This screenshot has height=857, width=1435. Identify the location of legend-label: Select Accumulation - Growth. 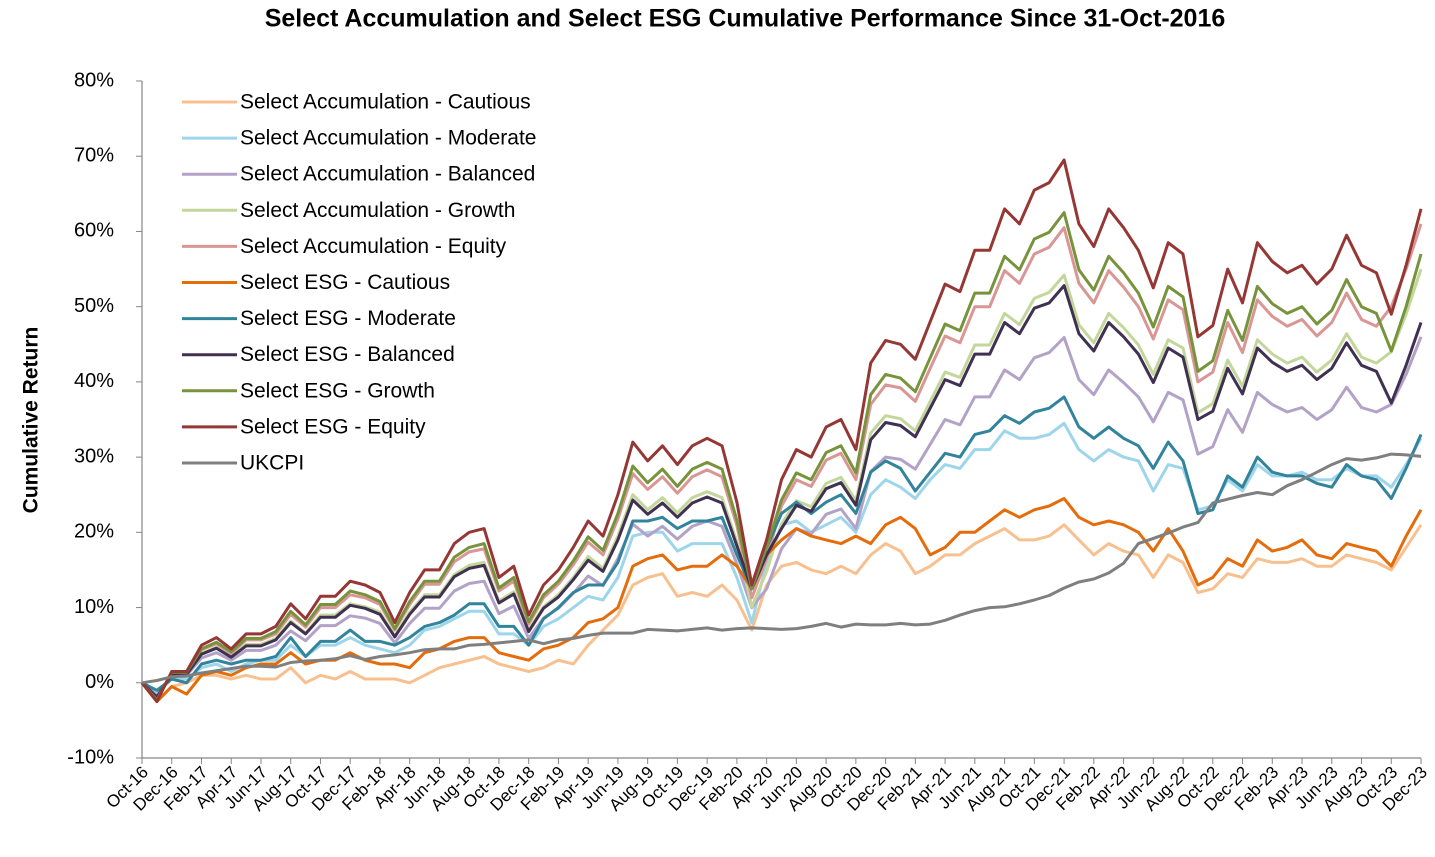
(377, 210).